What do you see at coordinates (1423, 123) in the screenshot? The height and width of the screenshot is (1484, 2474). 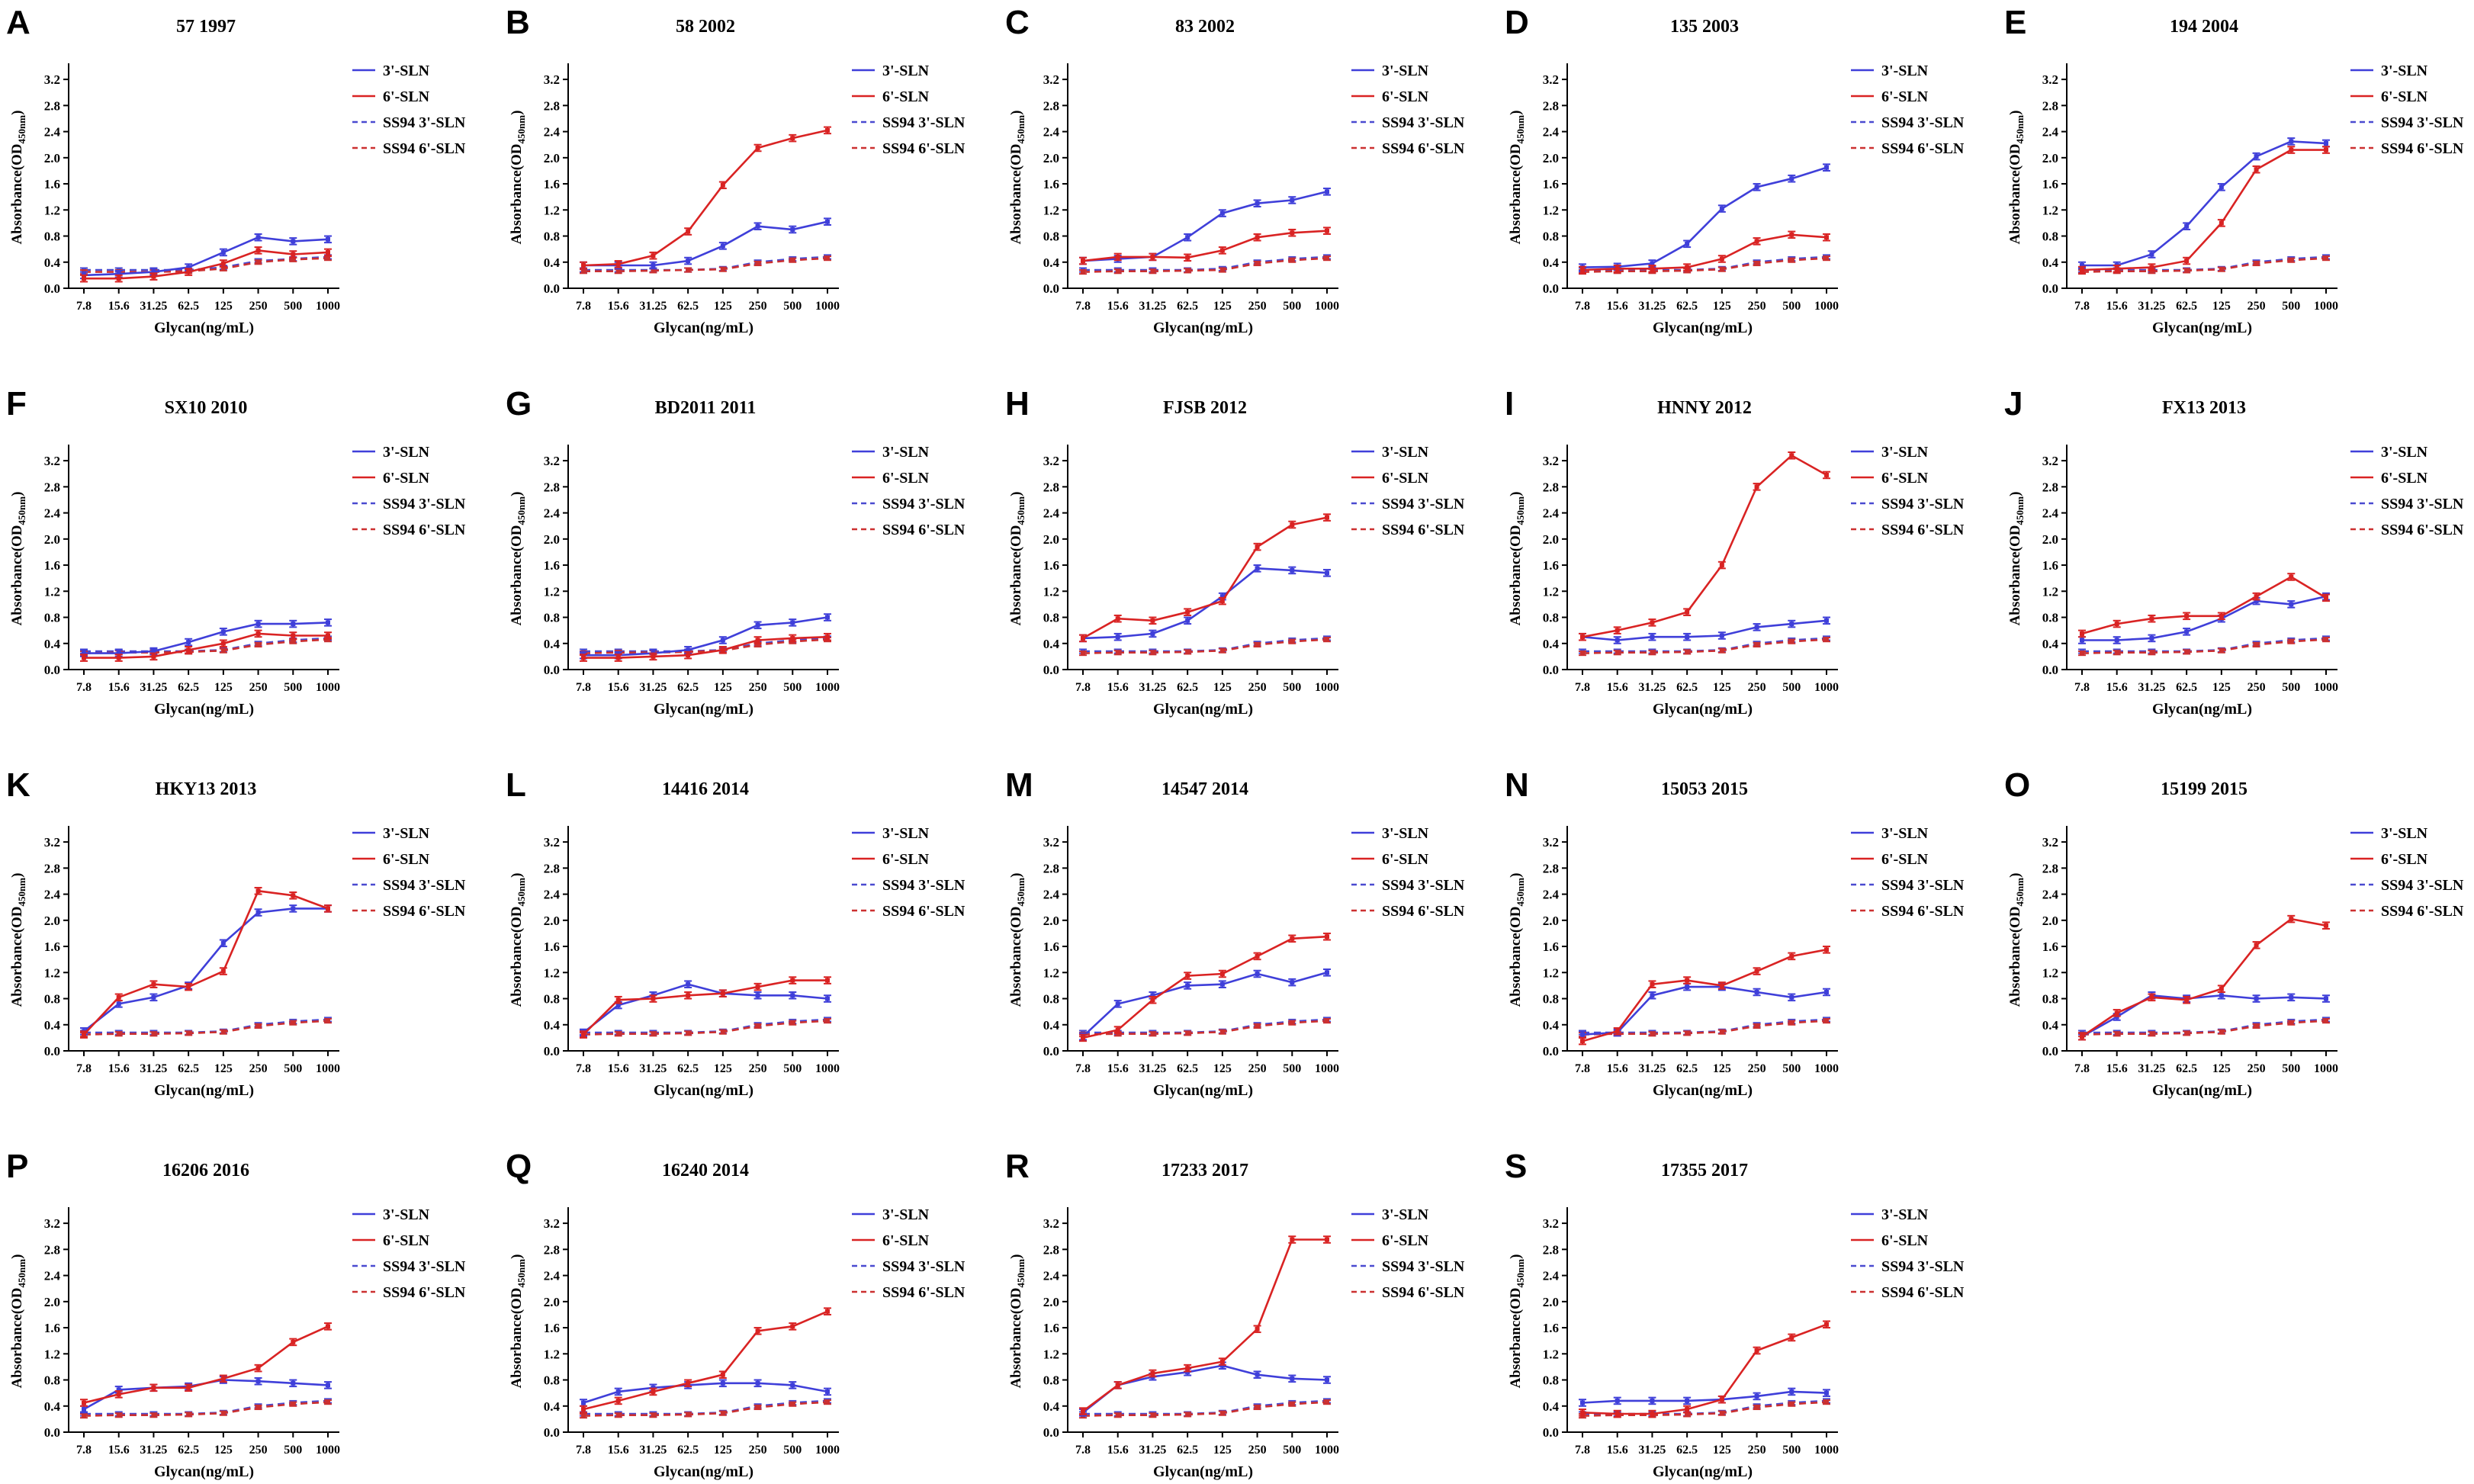 I see `legend-label: SS94 3'-SLN` at bounding box center [1423, 123].